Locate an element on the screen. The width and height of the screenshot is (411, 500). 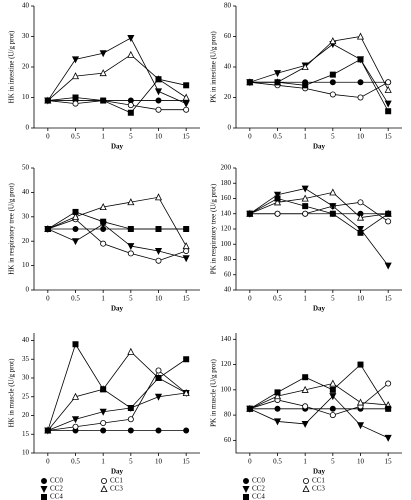
y-tick-label: 50 is located at coordinates (26, 168).